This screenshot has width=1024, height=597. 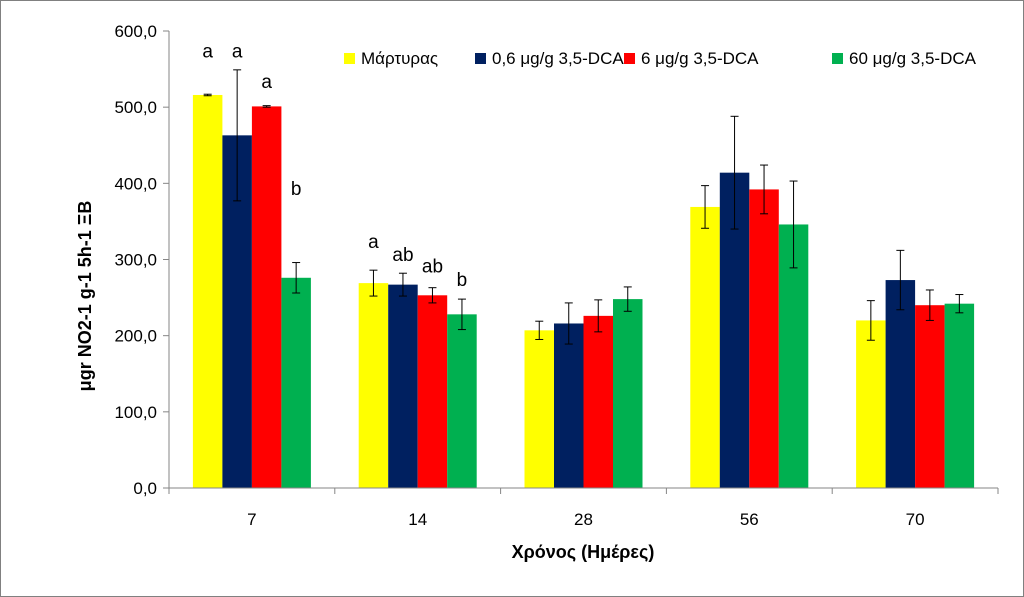 What do you see at coordinates (399, 58) in the screenshot?
I see `legend-label: Μάρτυρας` at bounding box center [399, 58].